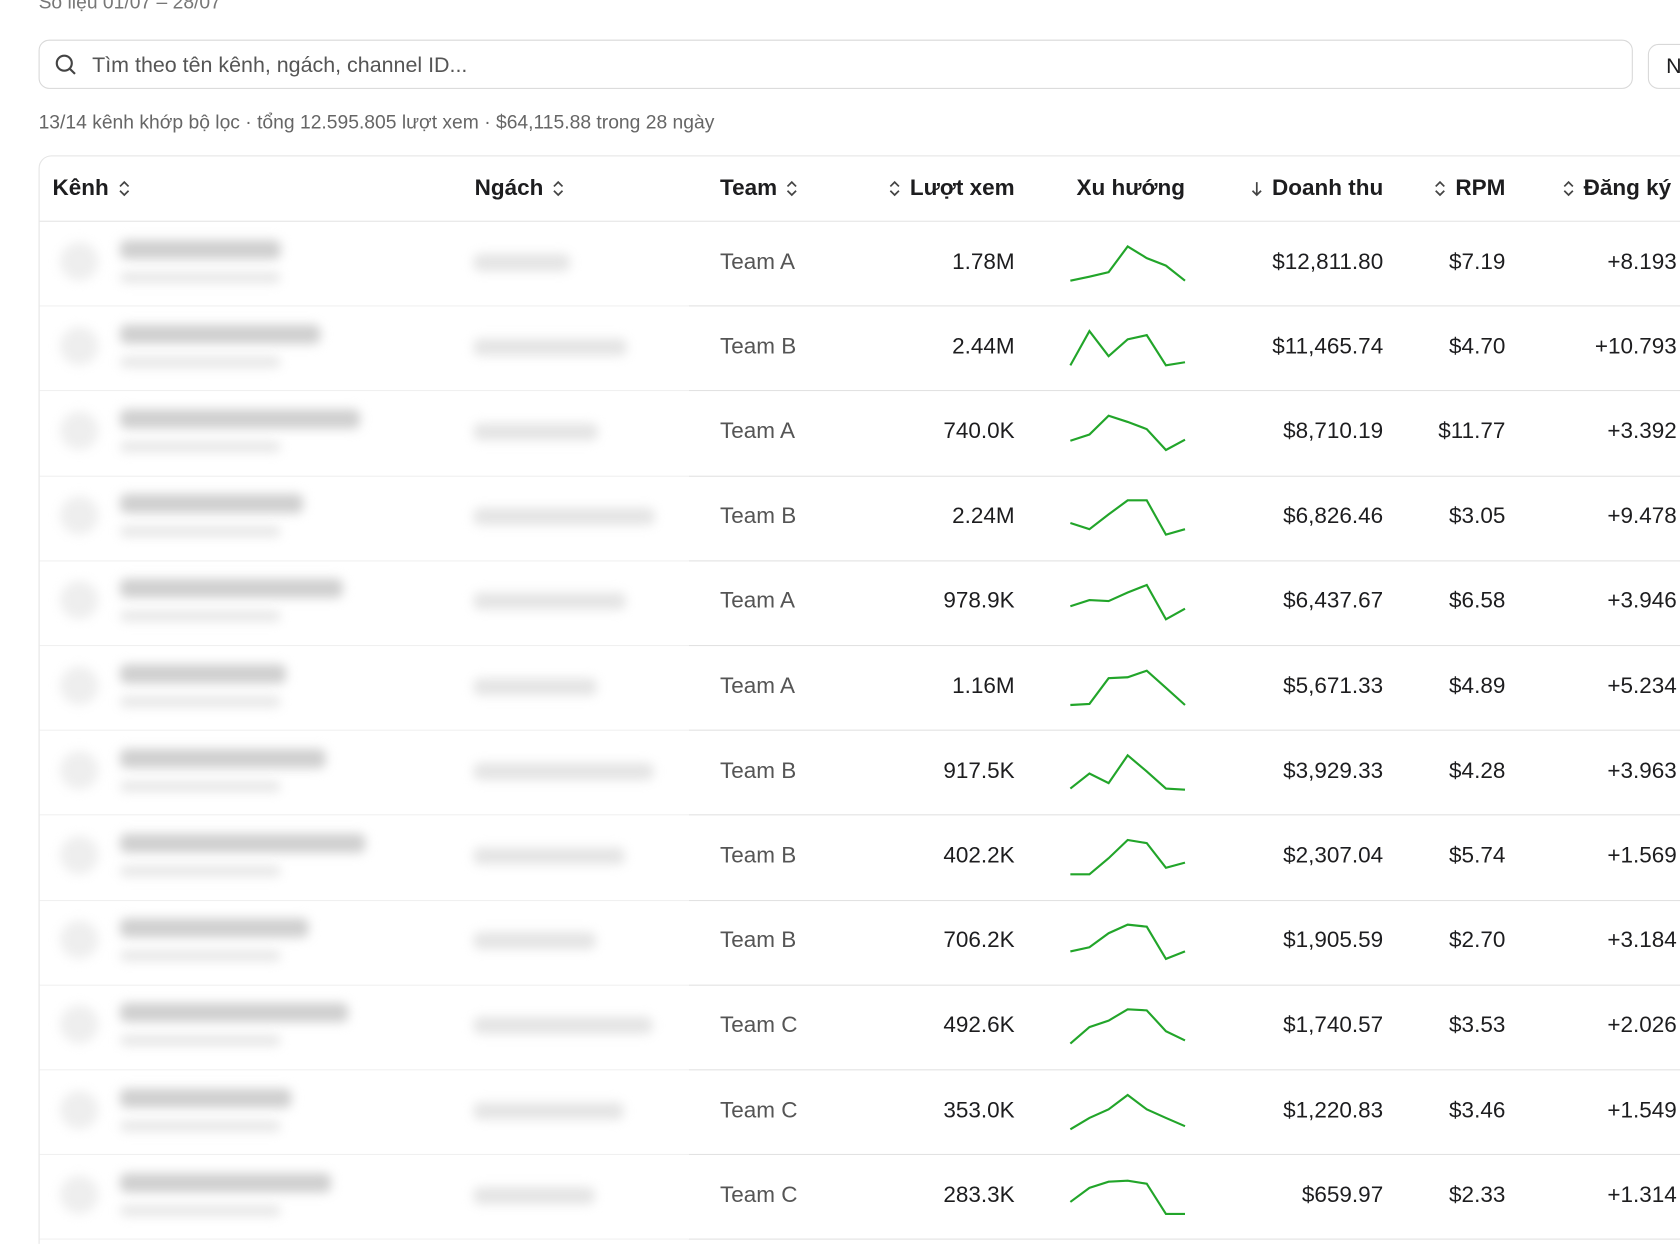  Describe the element at coordinates (1440, 188) in the screenshot. I see `sort-icon` at that location.